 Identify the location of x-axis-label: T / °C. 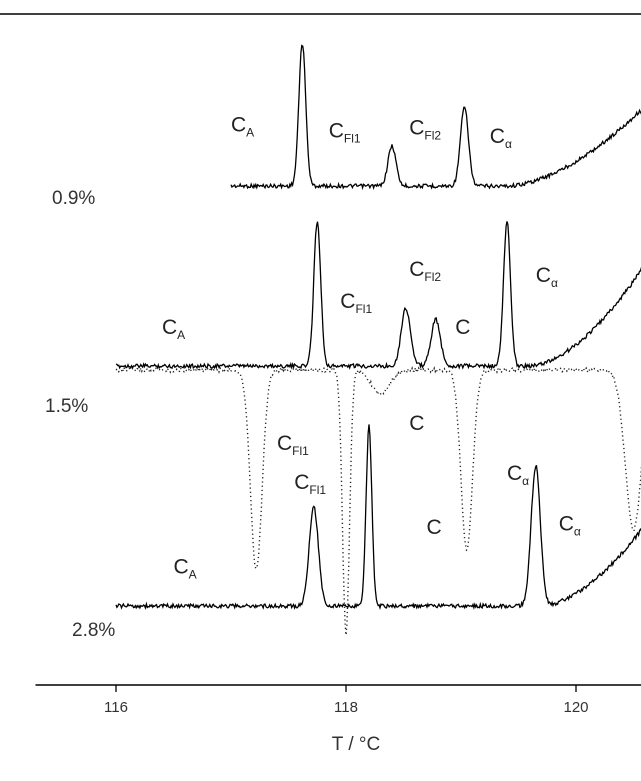
(356, 744).